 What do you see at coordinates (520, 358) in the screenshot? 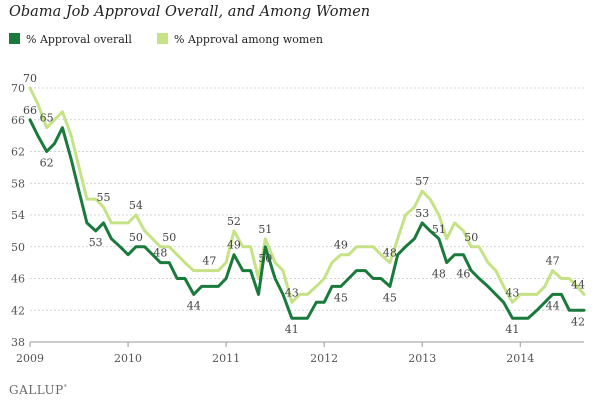
I see `x-tick-label: 2014` at bounding box center [520, 358].